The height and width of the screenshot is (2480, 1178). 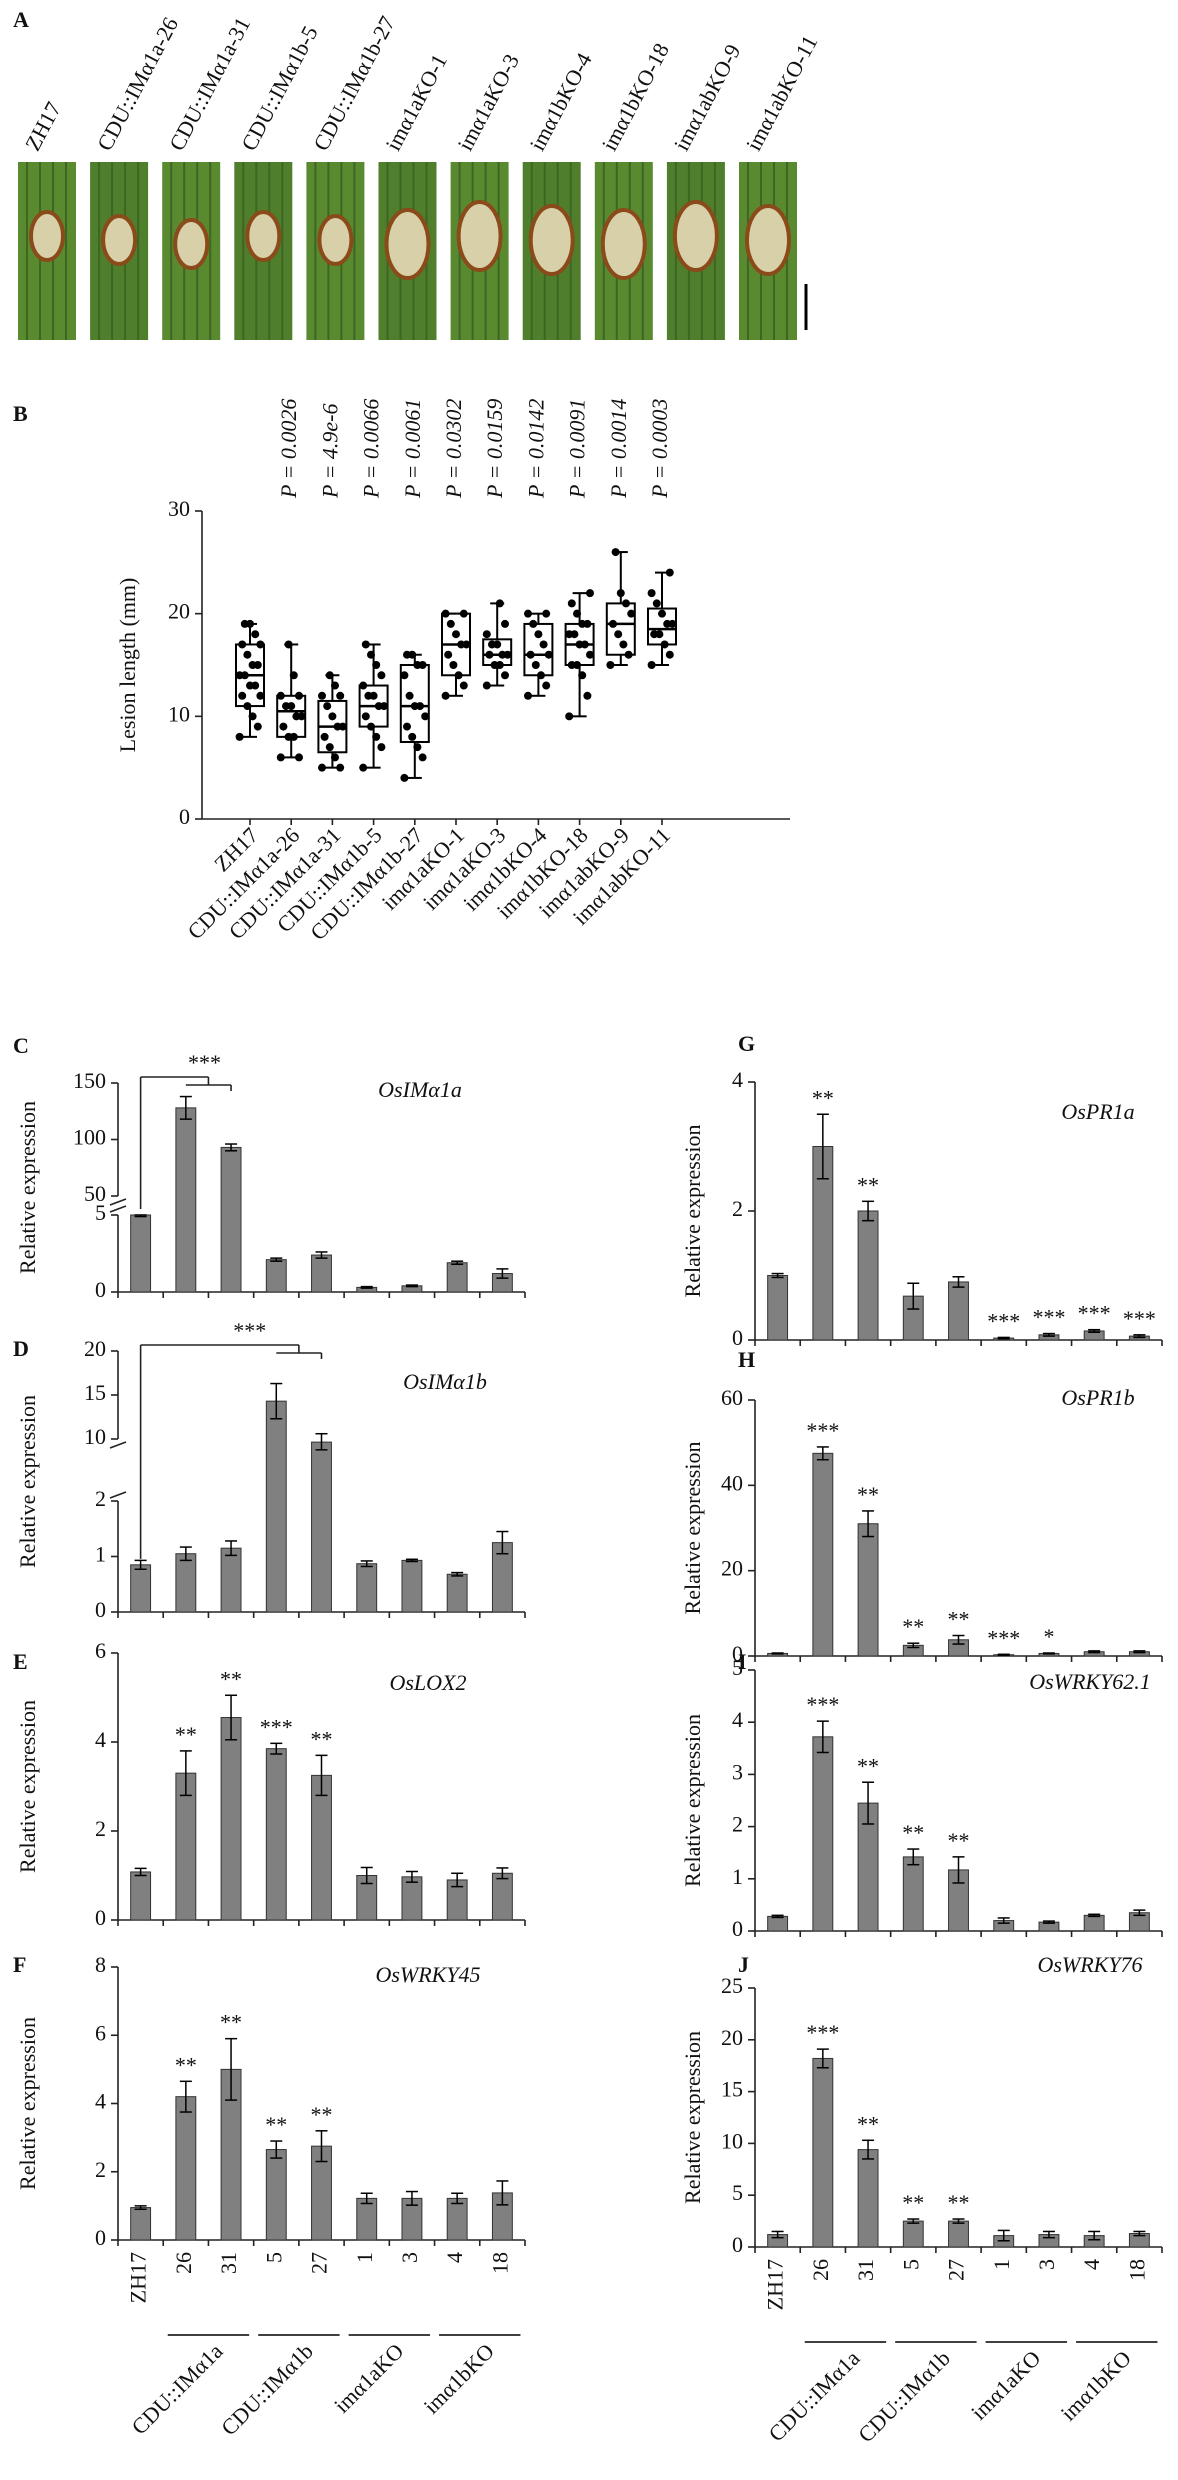 I want to click on panel-label: J, so click(x=743, y=1964).